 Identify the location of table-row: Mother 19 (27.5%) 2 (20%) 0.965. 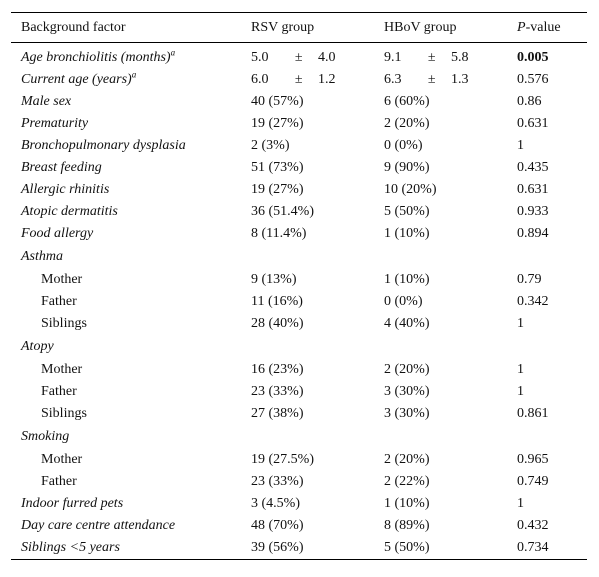
(299, 460).